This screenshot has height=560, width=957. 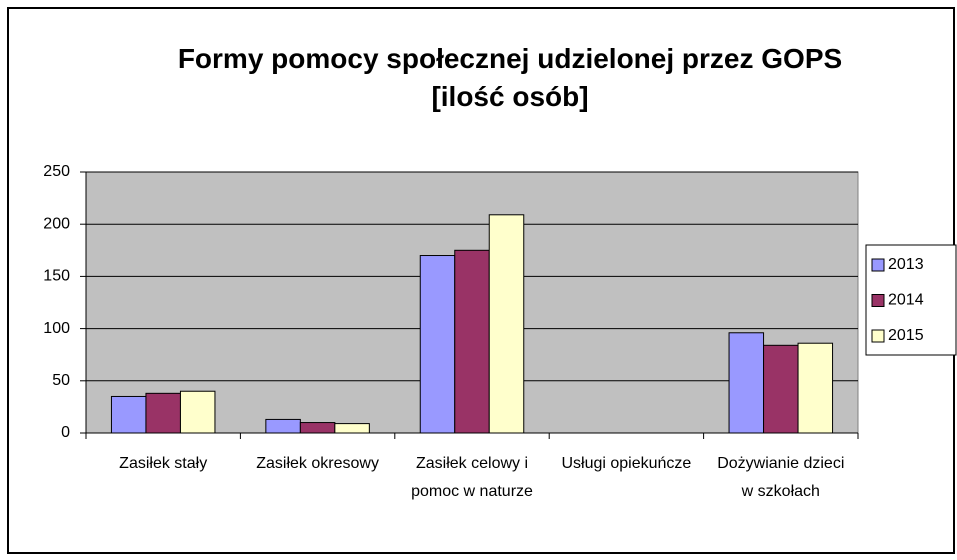 I want to click on y-tick-label: 50, so click(x=61, y=380).